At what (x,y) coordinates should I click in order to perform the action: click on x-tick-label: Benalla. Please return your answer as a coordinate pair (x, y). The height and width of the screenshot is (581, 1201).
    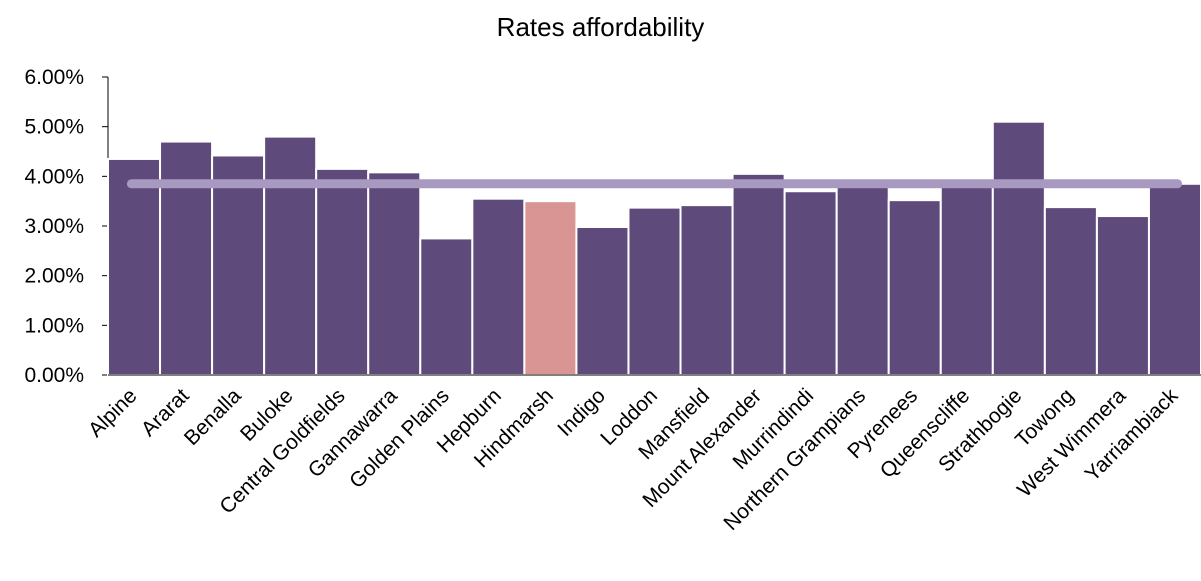
    Looking at the image, I should click on (213, 417).